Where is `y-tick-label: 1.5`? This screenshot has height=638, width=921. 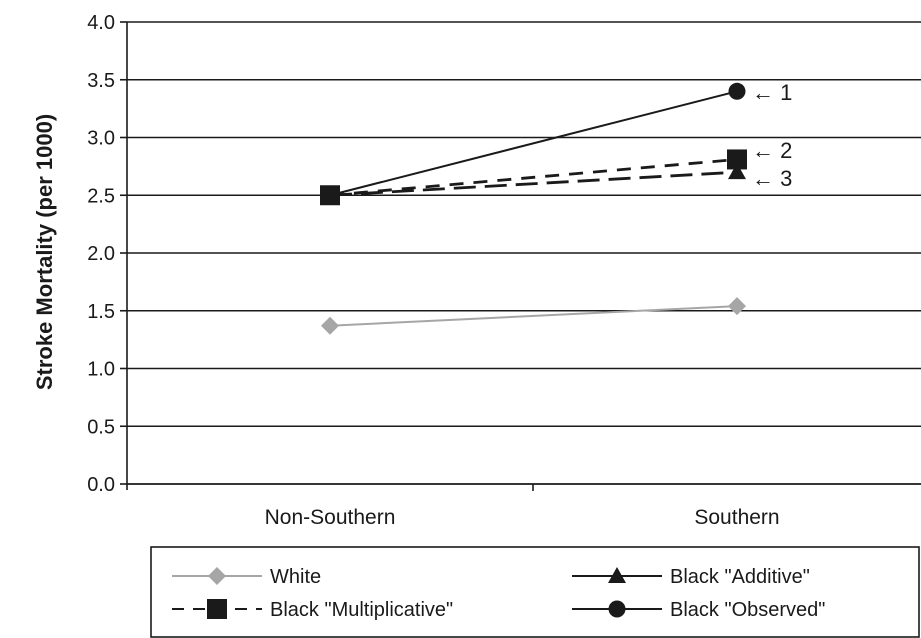
y-tick-label: 1.5 is located at coordinates (101, 312).